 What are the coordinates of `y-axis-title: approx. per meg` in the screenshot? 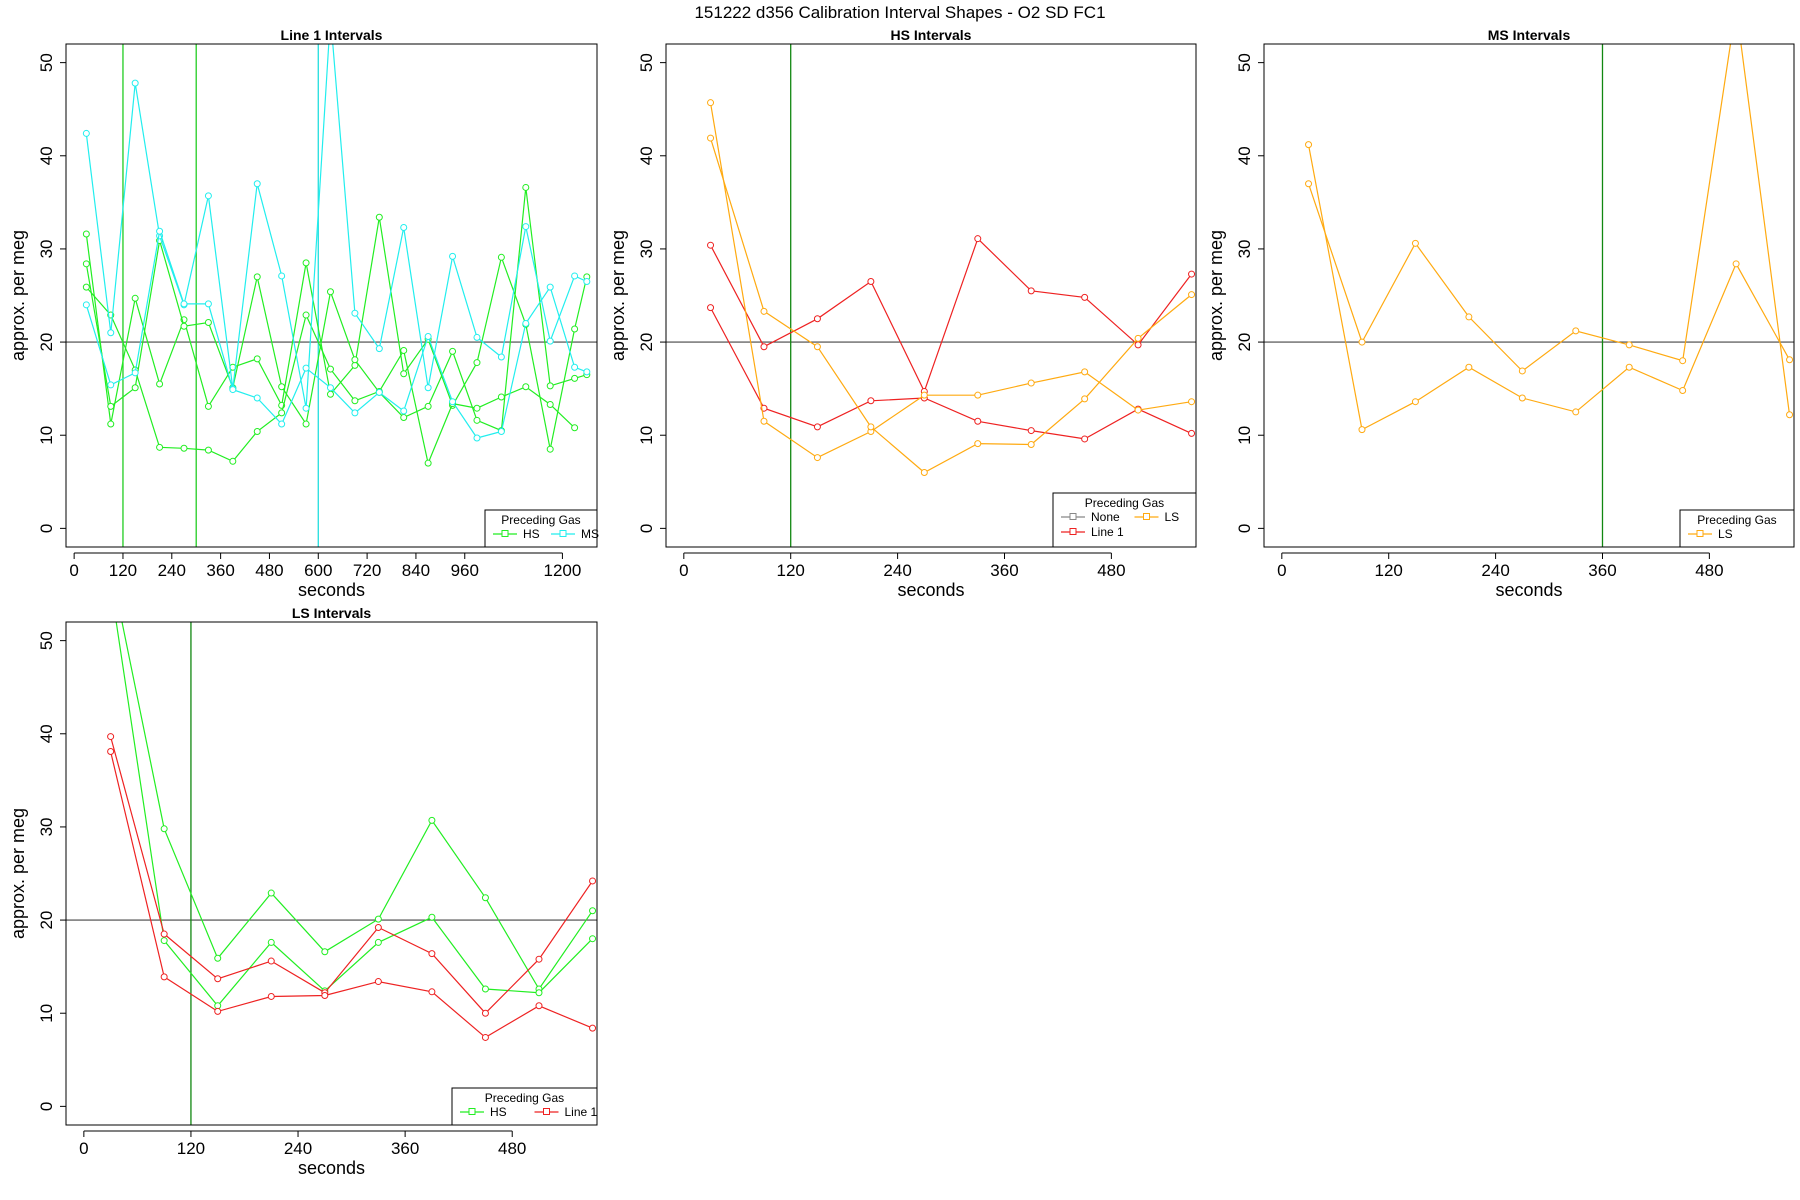 It's located at (18, 873).